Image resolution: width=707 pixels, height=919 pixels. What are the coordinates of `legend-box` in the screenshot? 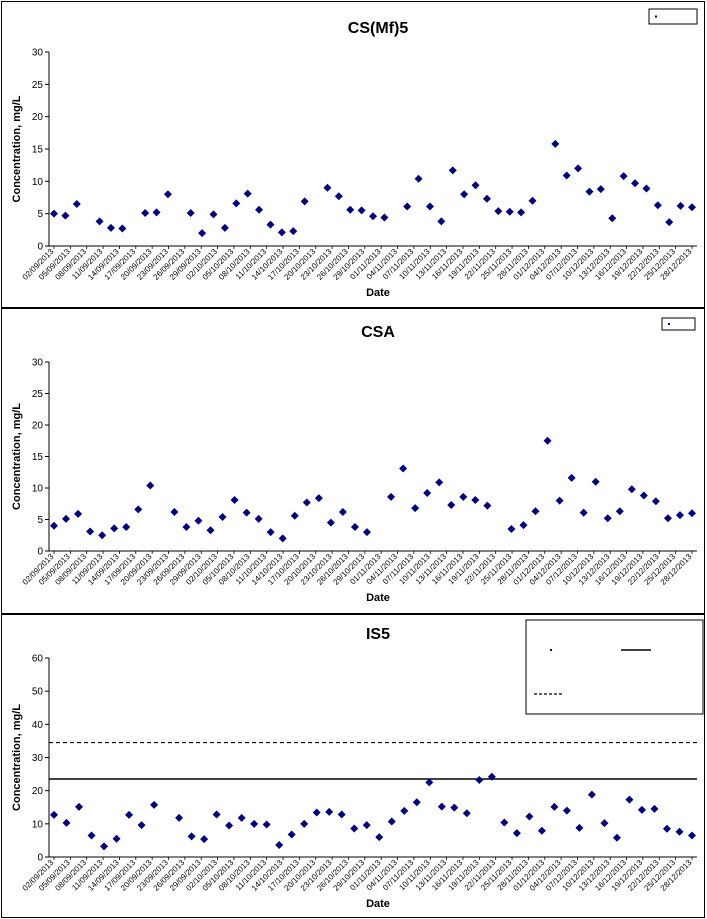 It's located at (678, 324).